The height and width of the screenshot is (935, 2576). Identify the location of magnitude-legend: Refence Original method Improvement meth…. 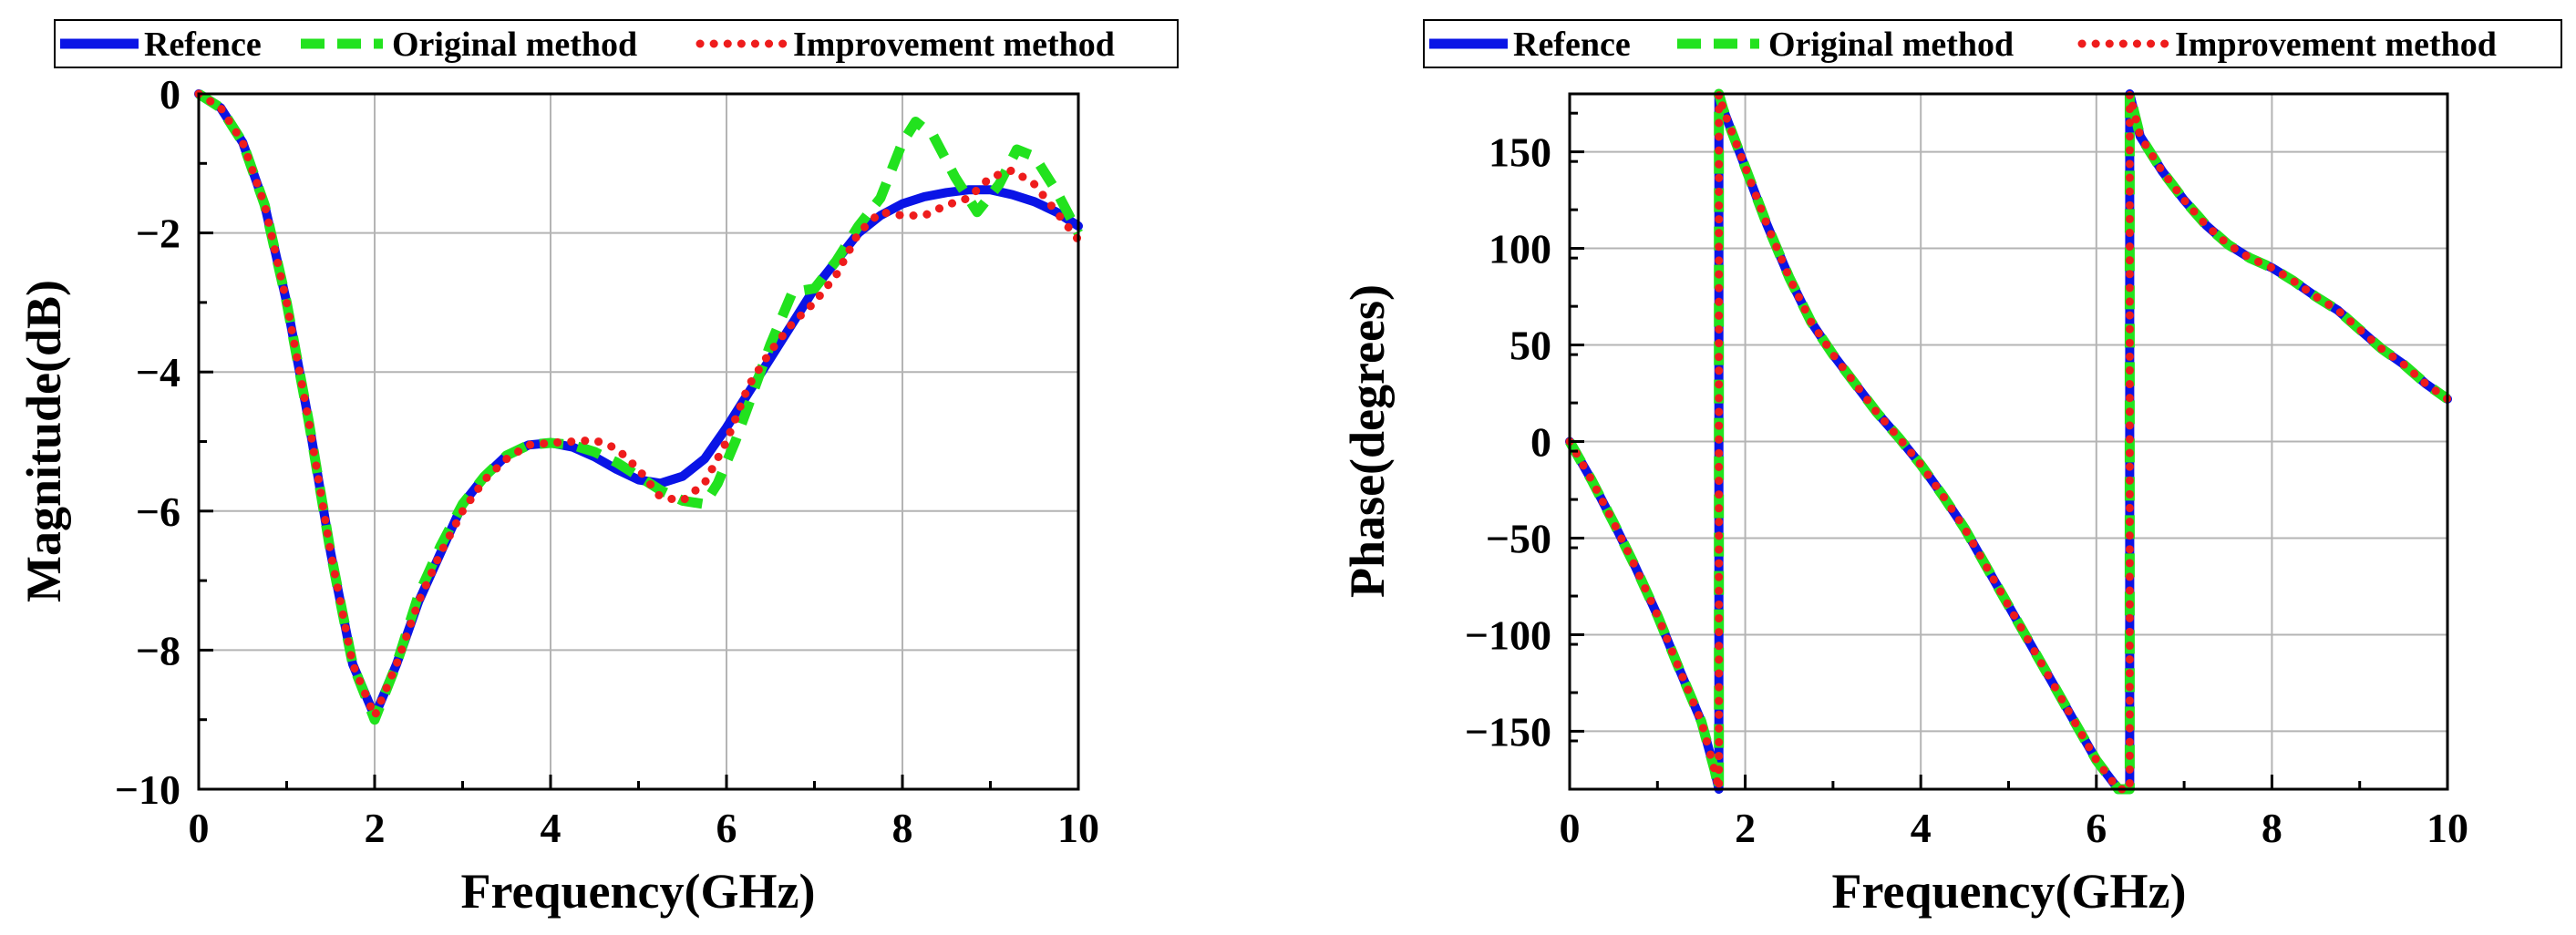
(616, 43).